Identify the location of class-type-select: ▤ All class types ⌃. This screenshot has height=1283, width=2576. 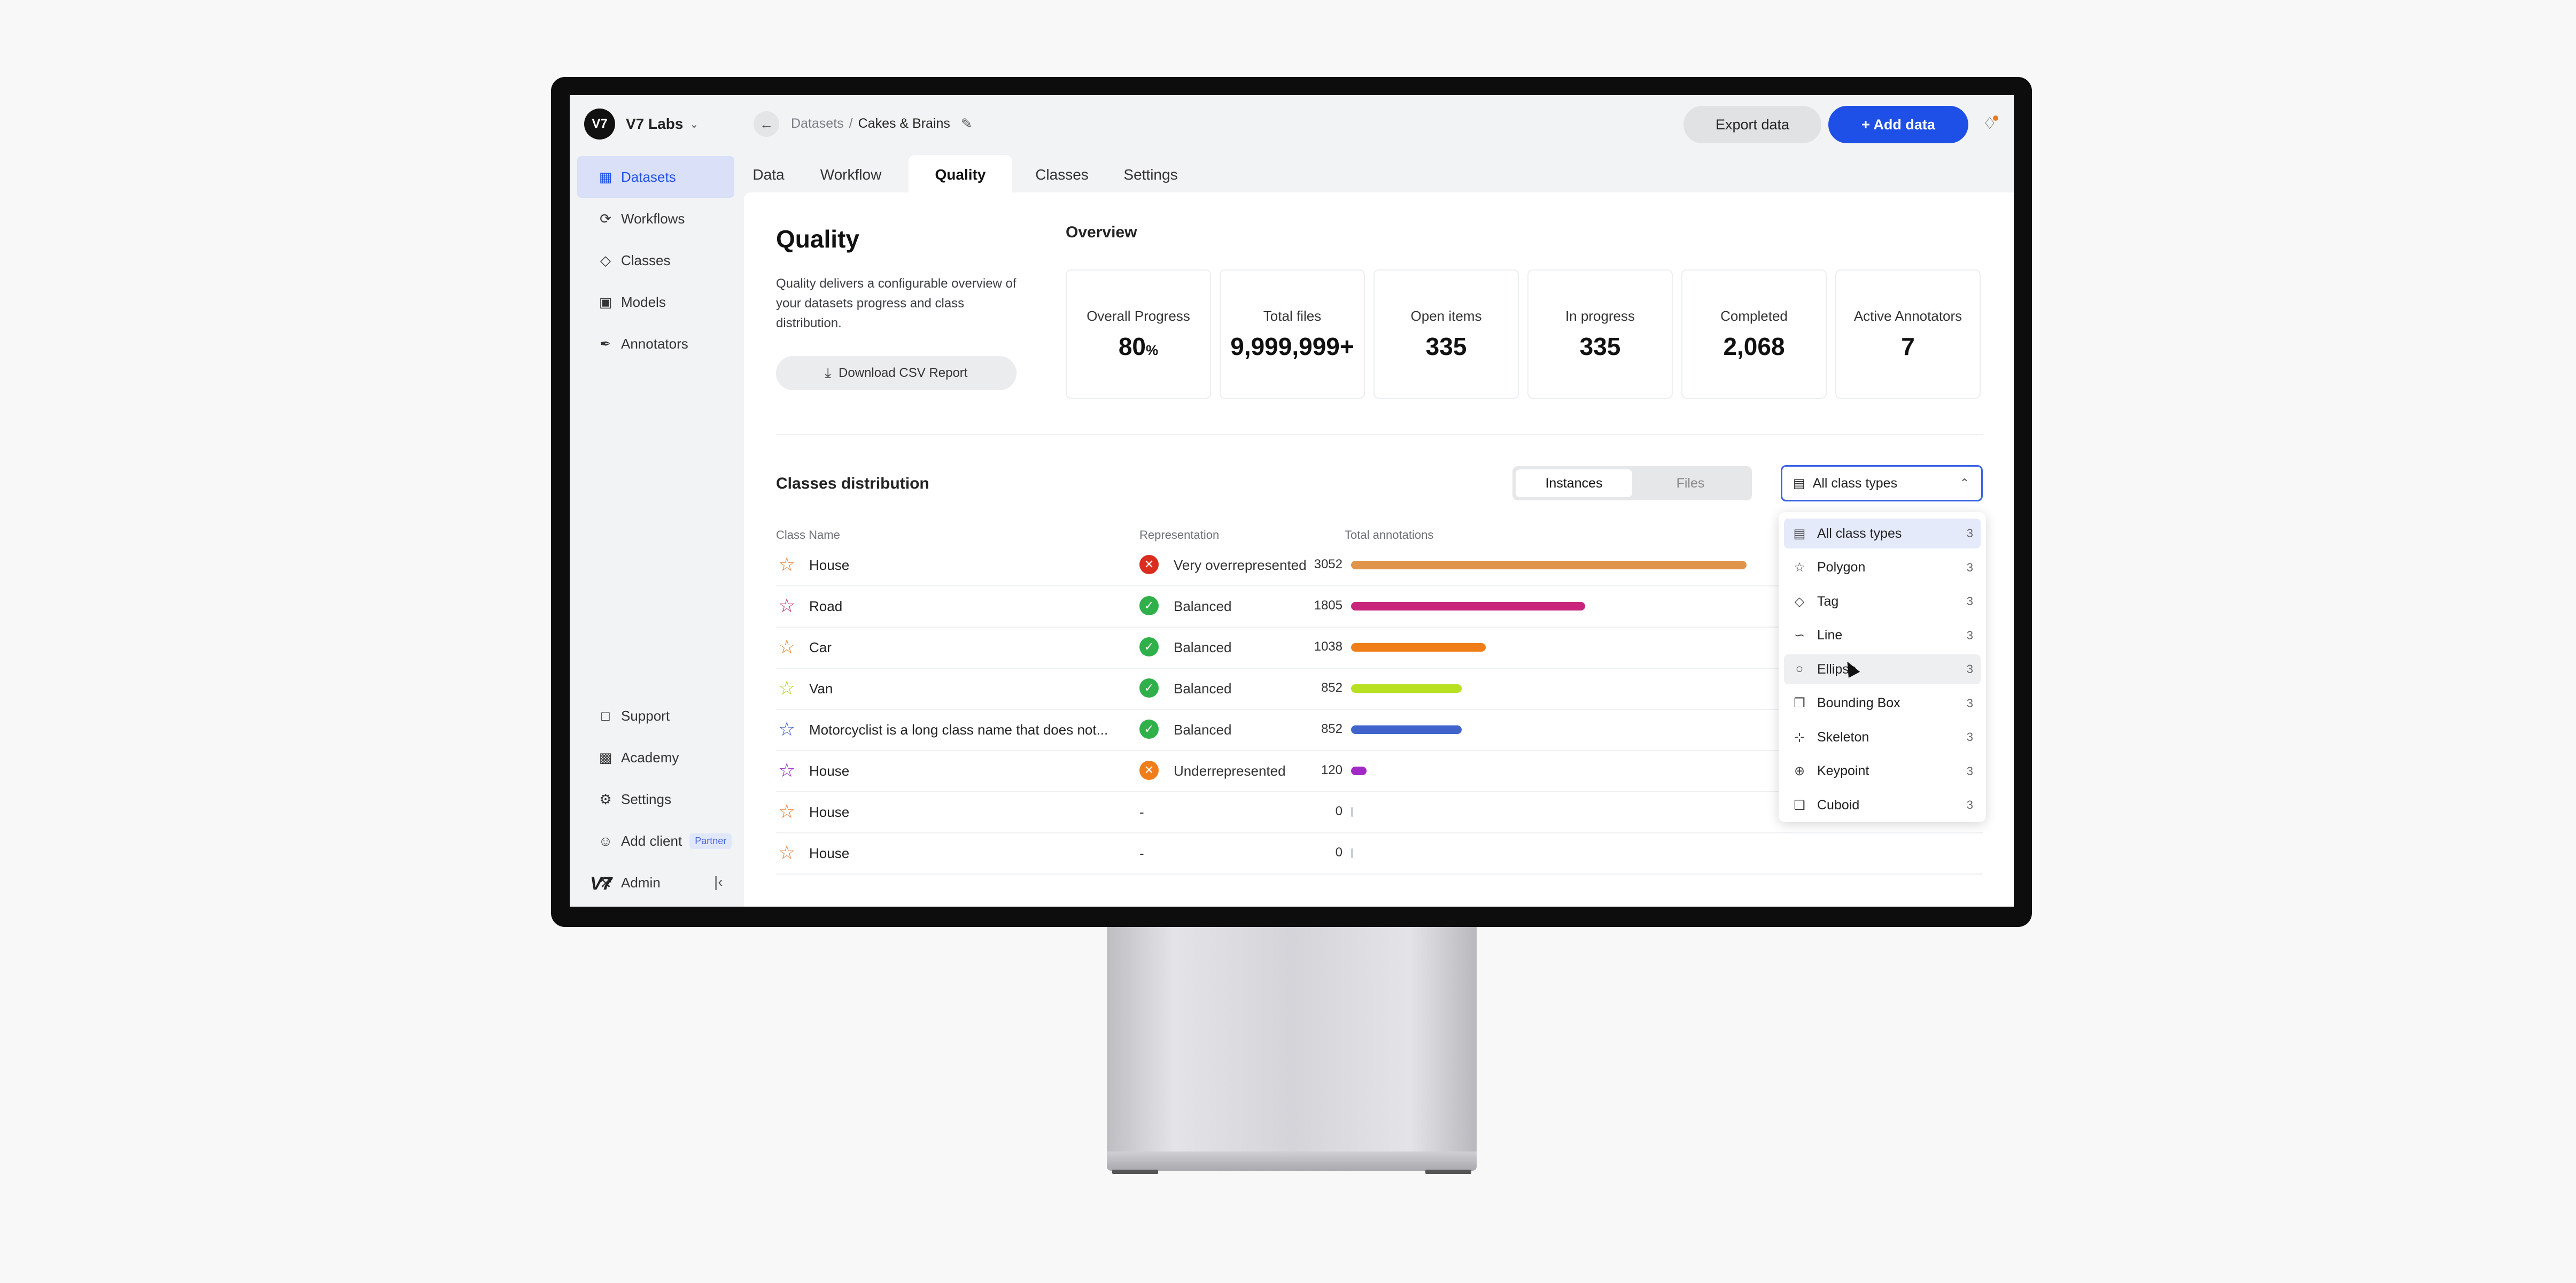
(1882, 483).